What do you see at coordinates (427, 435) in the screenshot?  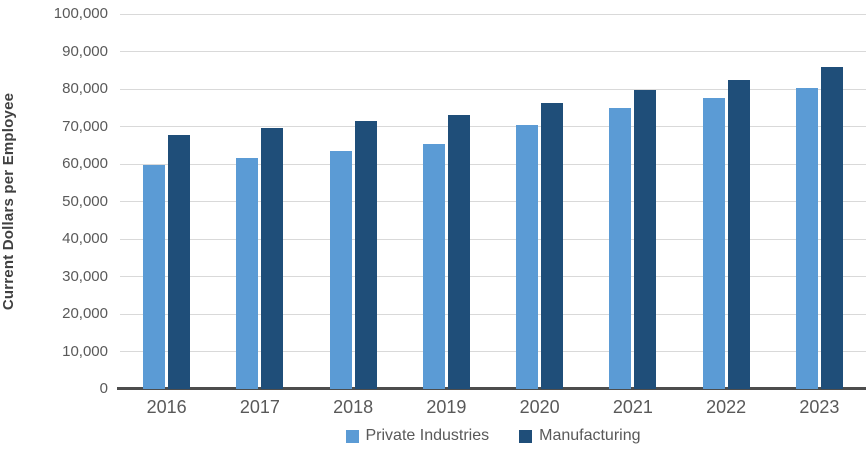 I see `legend-label: Private Industries` at bounding box center [427, 435].